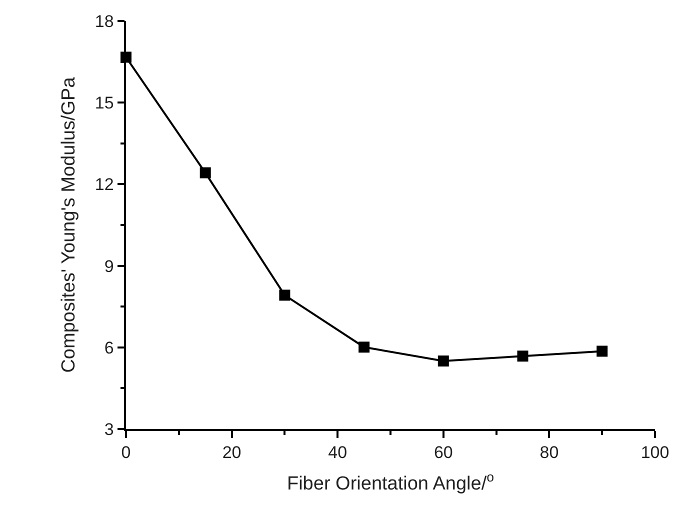 The height and width of the screenshot is (519, 681). Describe the element at coordinates (338, 452) in the screenshot. I see `x-tick-label: 40` at that location.